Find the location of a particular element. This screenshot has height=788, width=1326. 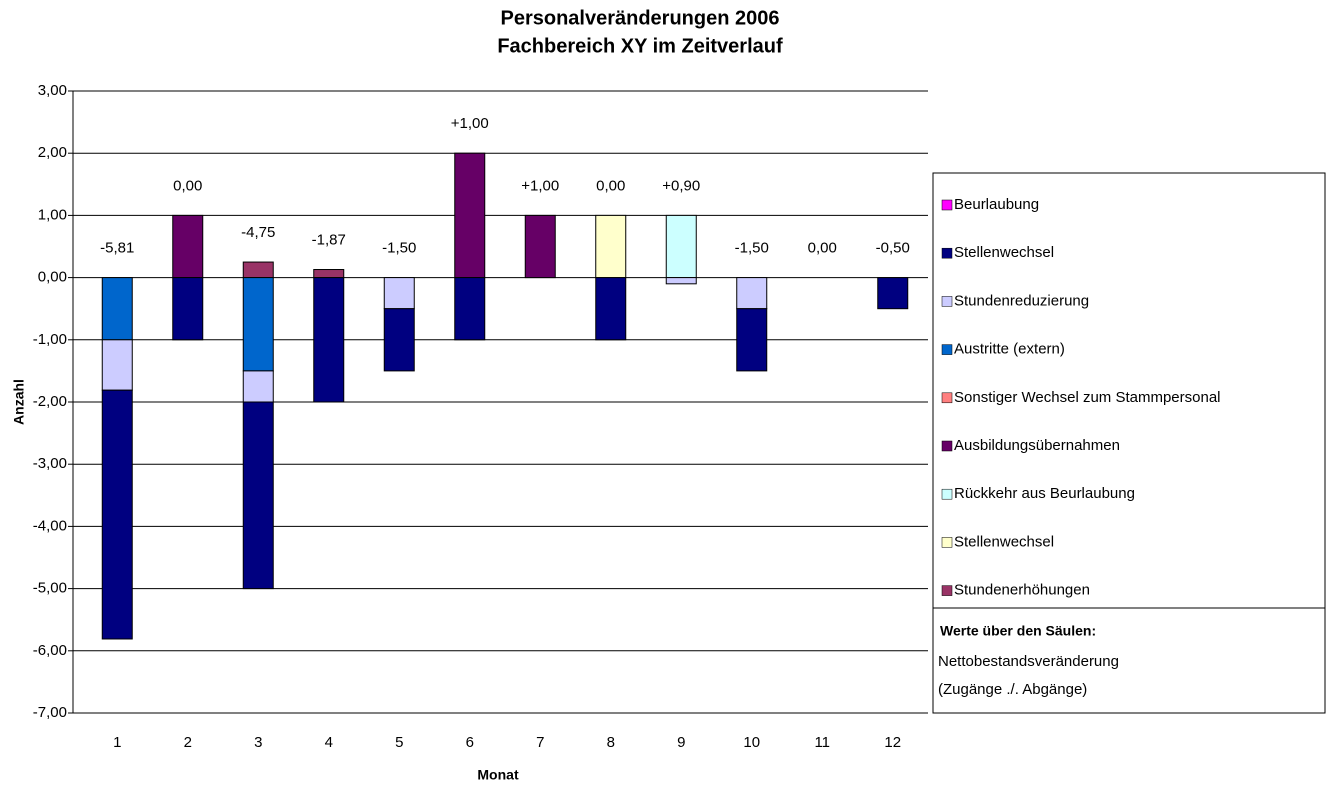

y-tick-label: 3,00 is located at coordinates (52, 90).